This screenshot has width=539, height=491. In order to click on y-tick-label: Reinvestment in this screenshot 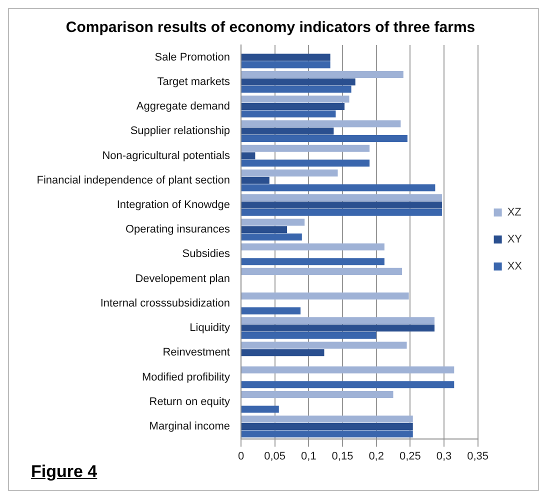, I will do `click(196, 352)`.